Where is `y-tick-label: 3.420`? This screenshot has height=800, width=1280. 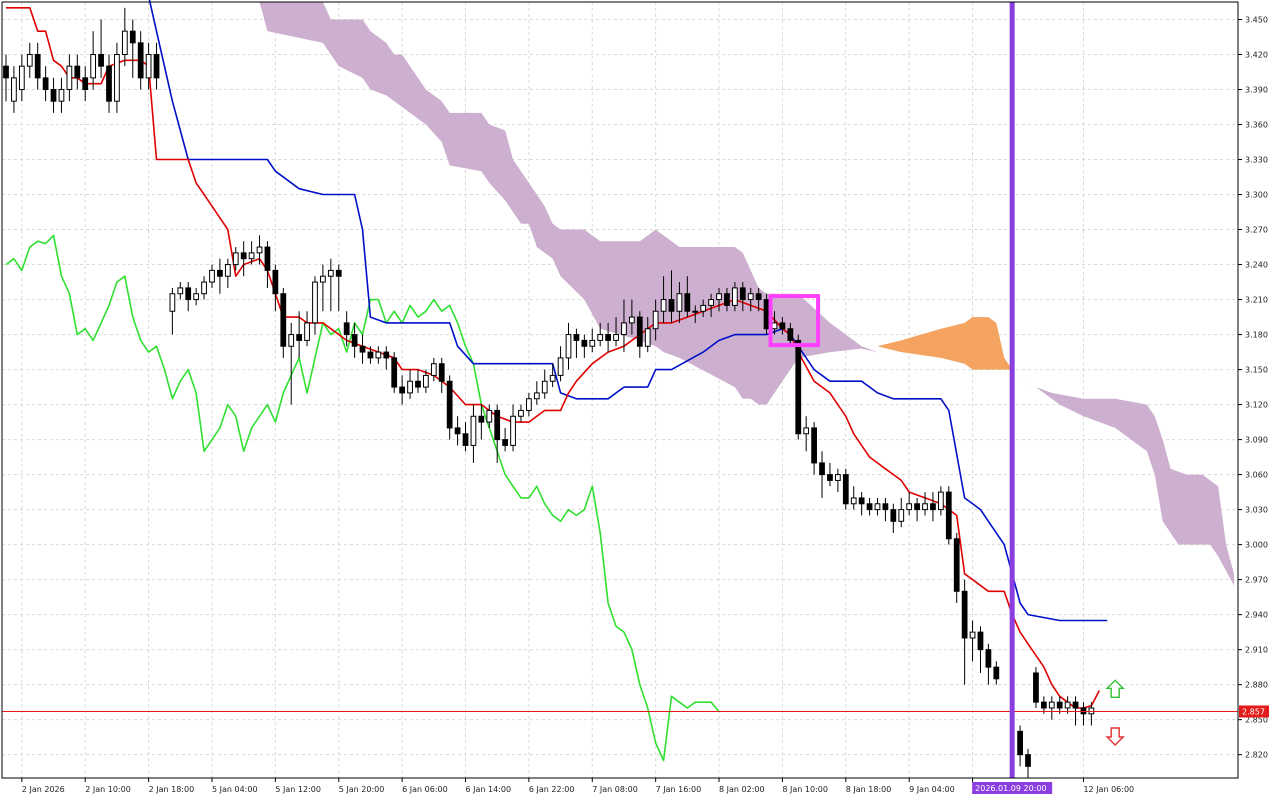
y-tick-label: 3.420 is located at coordinates (1256, 55).